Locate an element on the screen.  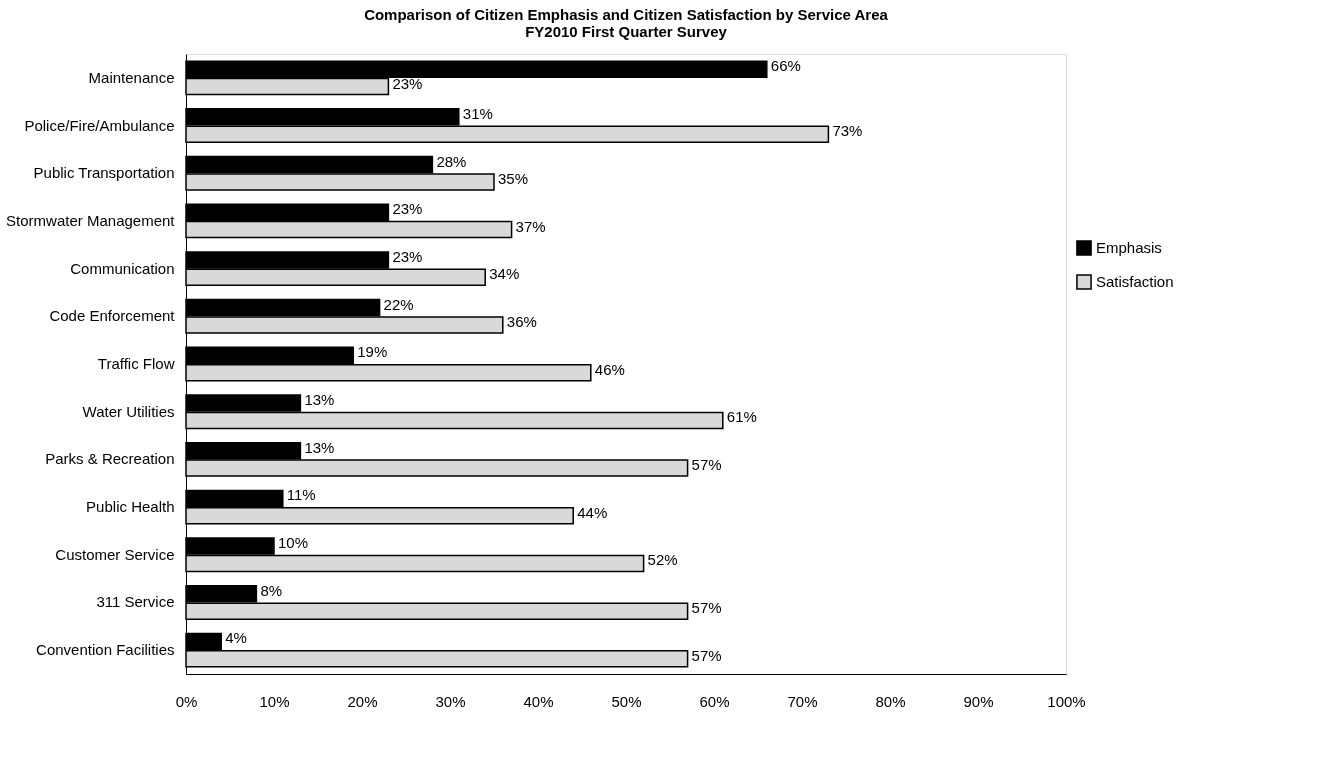
data-label: 31% is located at coordinates (477, 113).